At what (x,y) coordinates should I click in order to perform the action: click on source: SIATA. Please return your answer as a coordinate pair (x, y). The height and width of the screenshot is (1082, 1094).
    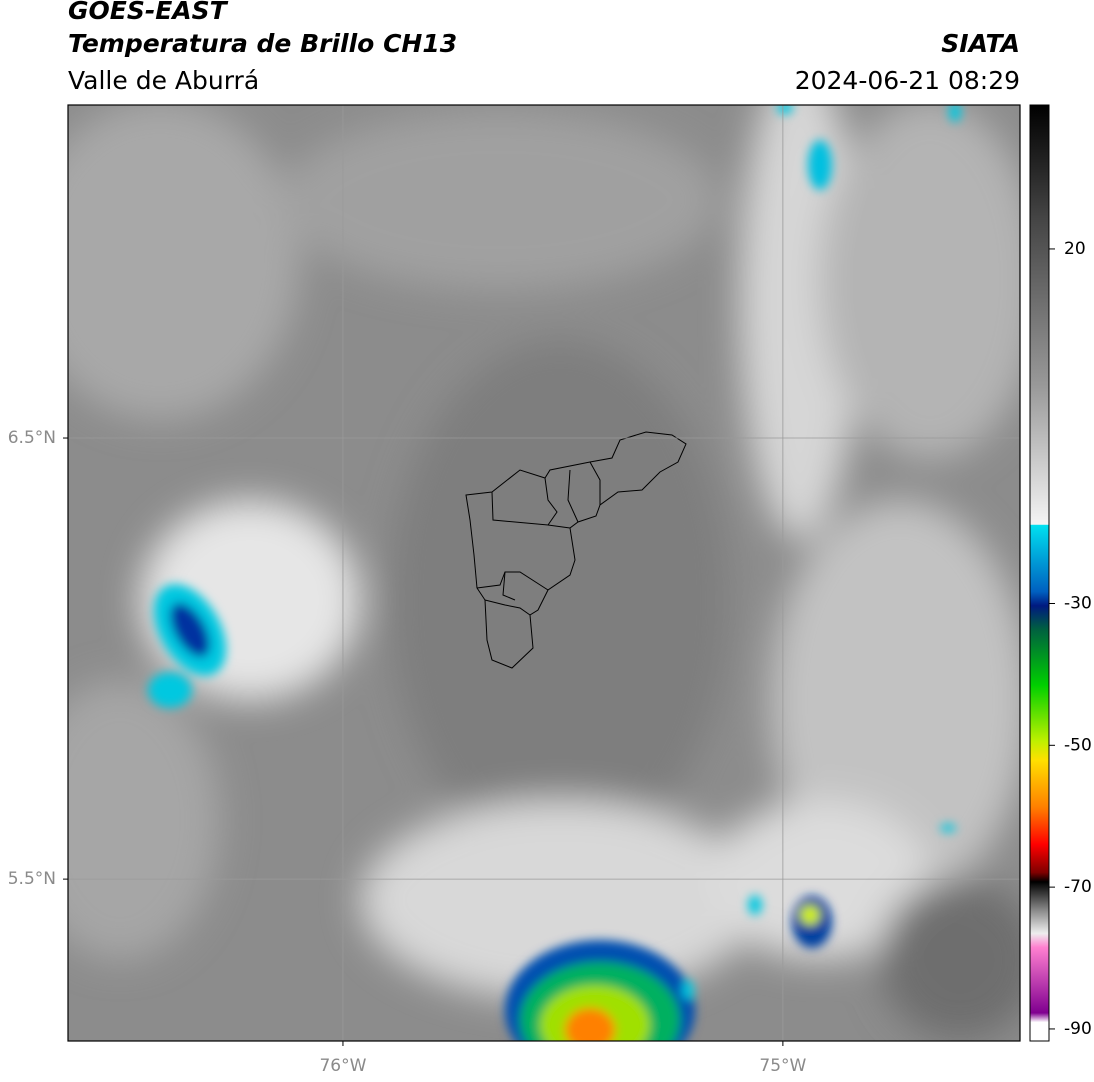
    Looking at the image, I should click on (980, 43).